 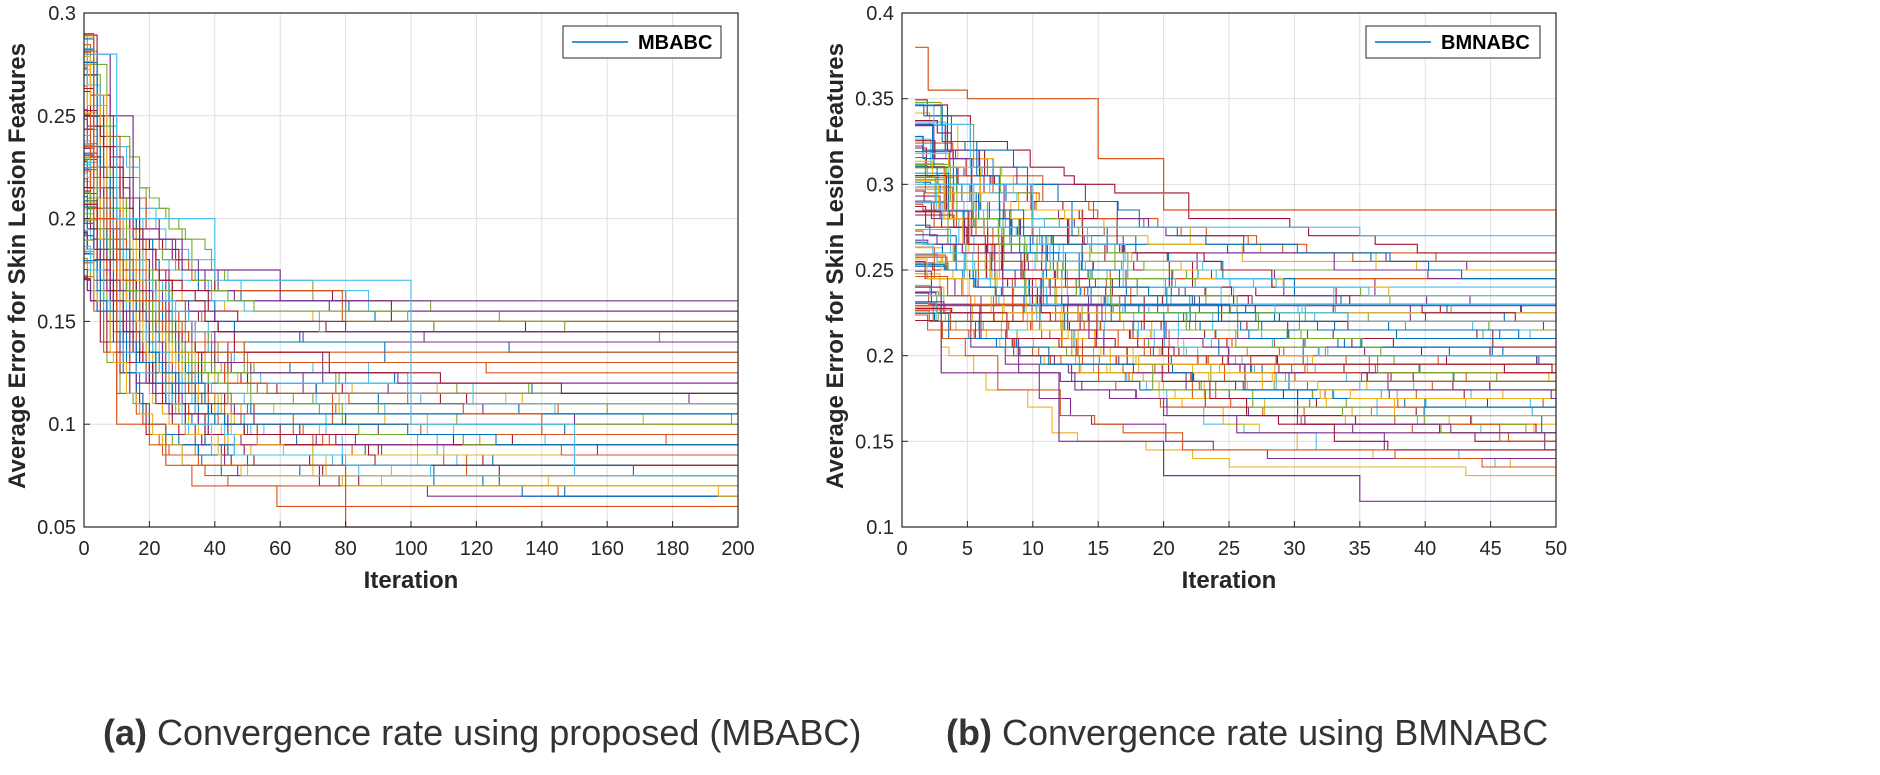 What do you see at coordinates (880, 357) in the screenshot?
I see `chart-b-ytick-label: 0.2` at bounding box center [880, 357].